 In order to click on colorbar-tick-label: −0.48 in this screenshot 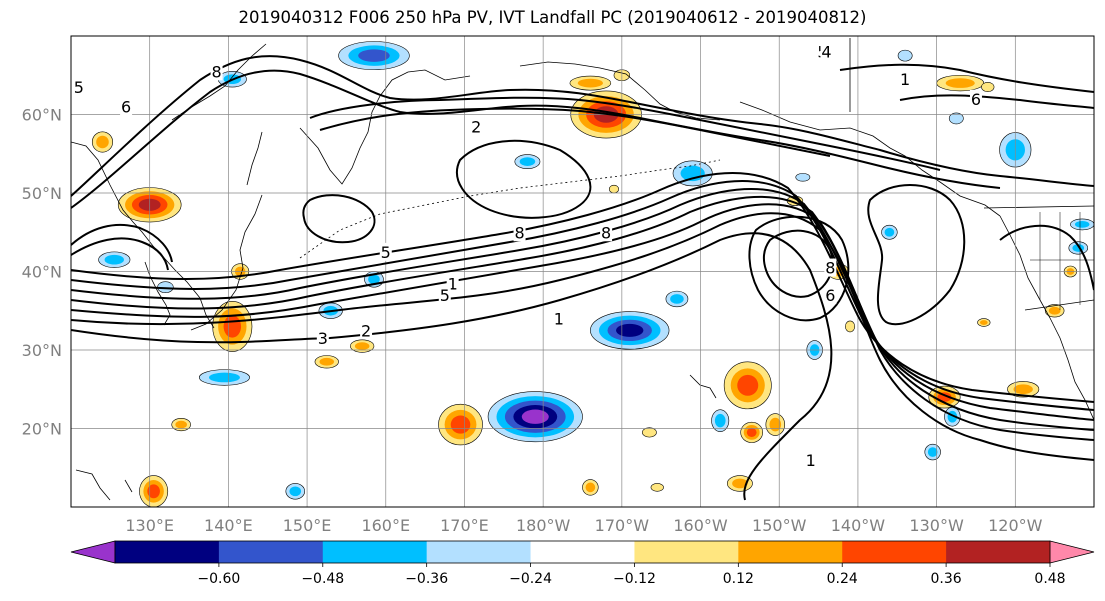, I will do `click(322, 579)`.